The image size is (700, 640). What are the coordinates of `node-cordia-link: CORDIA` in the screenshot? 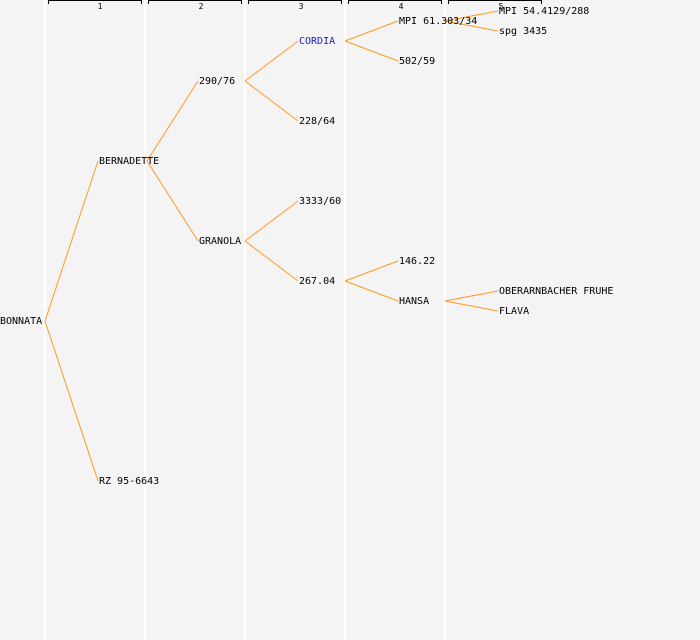 It's located at (317, 41).